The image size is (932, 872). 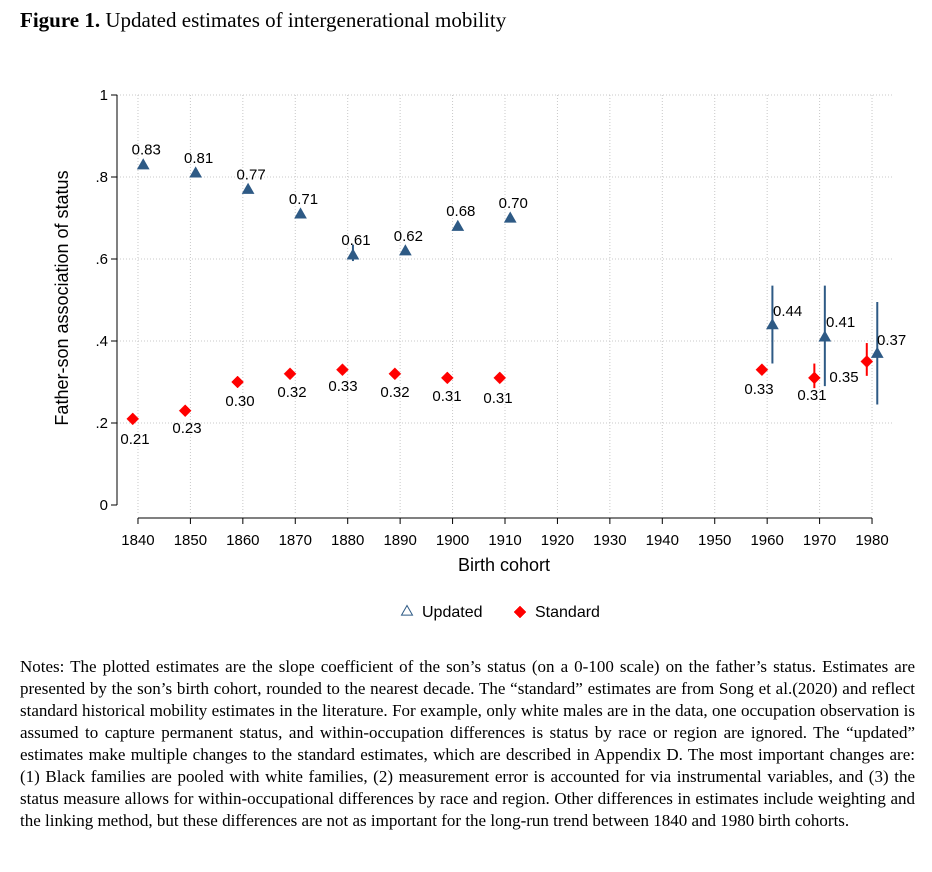 What do you see at coordinates (186, 428) in the screenshot?
I see `standard-data-label: 0.23` at bounding box center [186, 428].